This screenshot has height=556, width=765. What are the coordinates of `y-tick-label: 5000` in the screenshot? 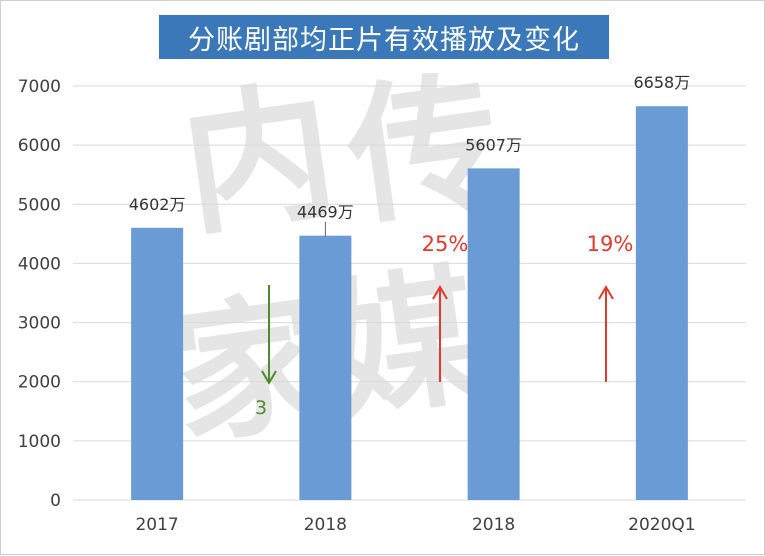 It's located at (39, 205).